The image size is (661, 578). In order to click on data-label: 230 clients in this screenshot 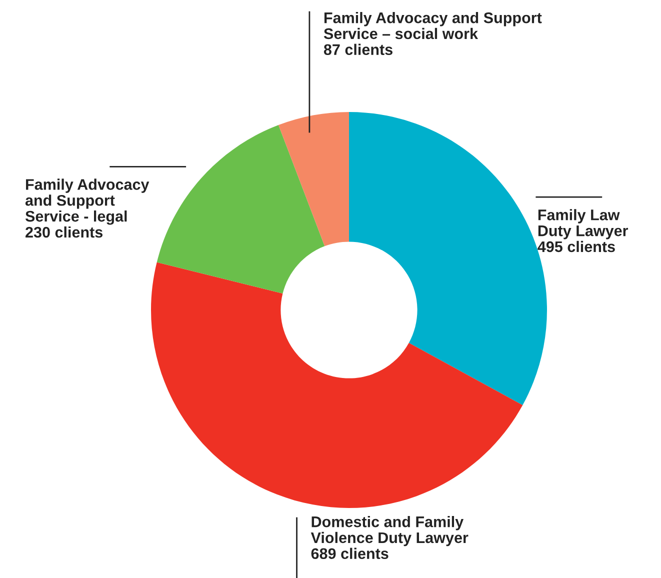, I will do `click(64, 232)`.